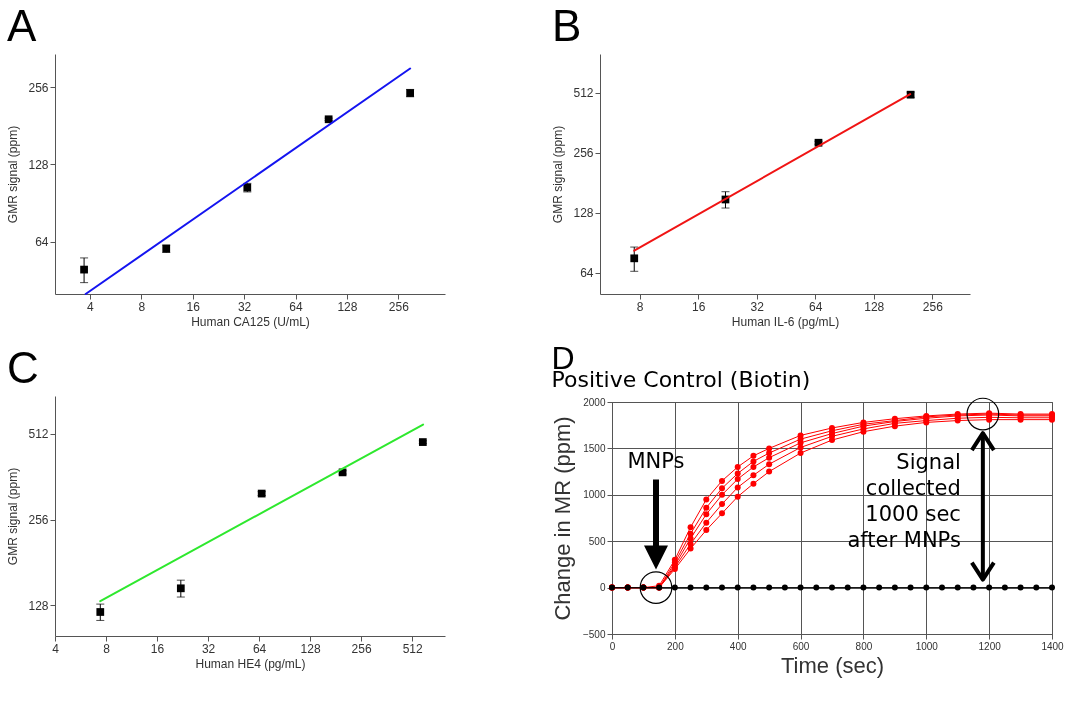 This screenshot has height=723, width=1080. What do you see at coordinates (250, 321) in the screenshot?
I see `x-axis-title: Human CA125 (U/mL)` at bounding box center [250, 321].